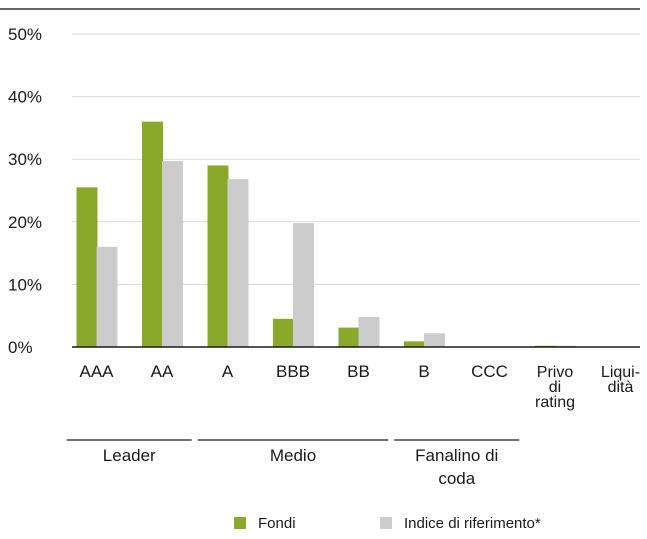 The width and height of the screenshot is (647, 539). I want to click on group-label: Leader, so click(129, 455).